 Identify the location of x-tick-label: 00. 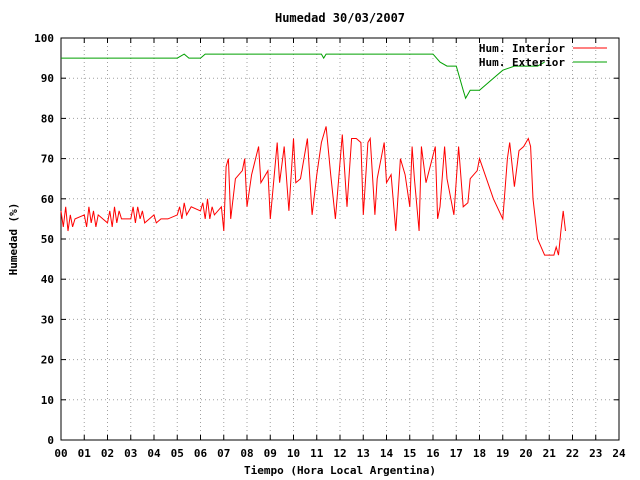
(60, 453).